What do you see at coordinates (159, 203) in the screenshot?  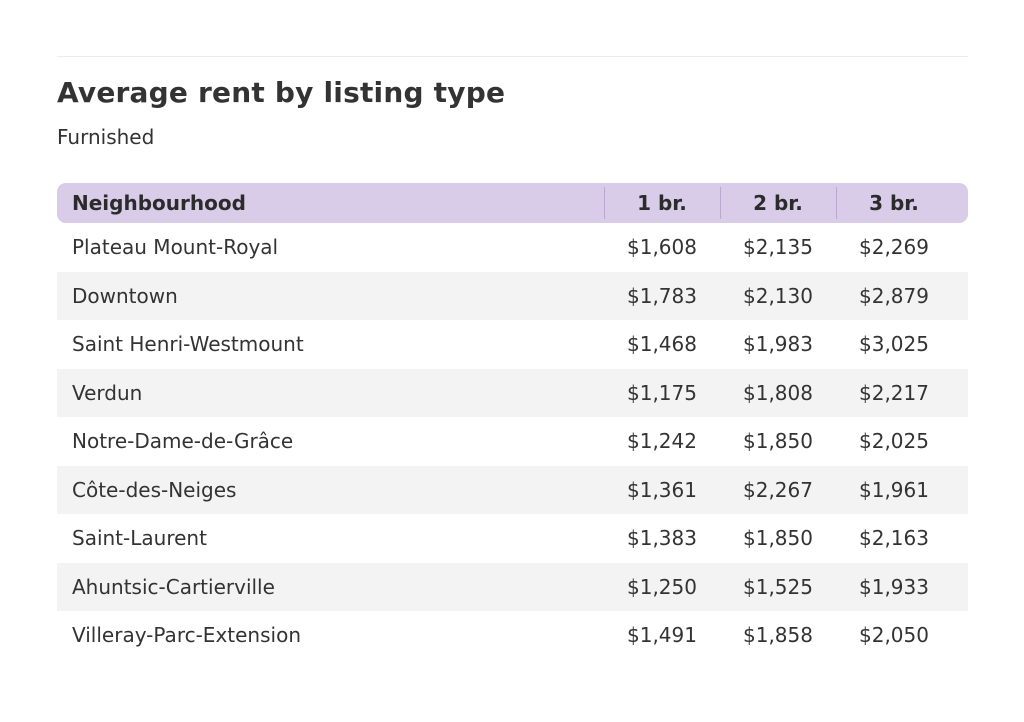 I see `column-header-neighbourhood: Neighbourhood` at bounding box center [159, 203].